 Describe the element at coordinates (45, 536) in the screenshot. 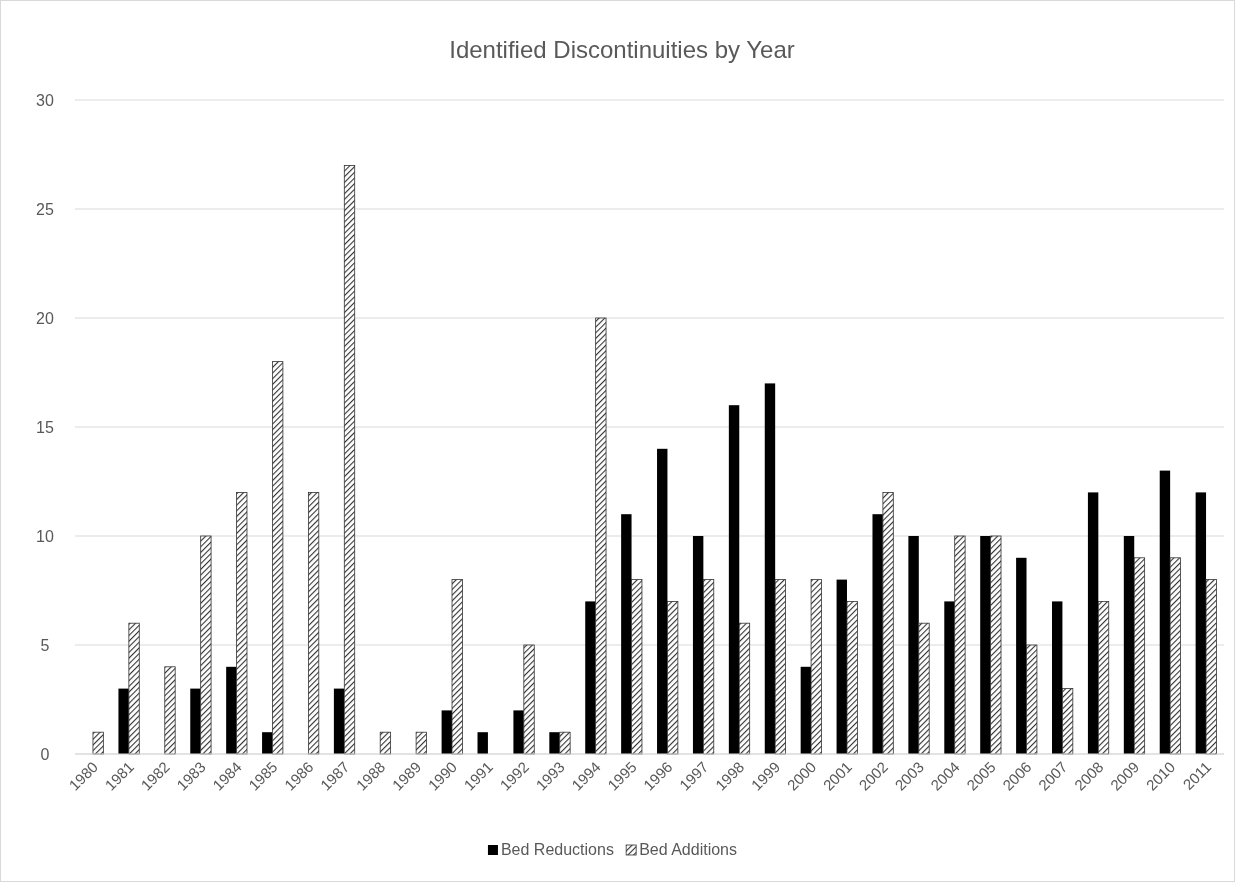

I see `y-tick-label: 10` at that location.